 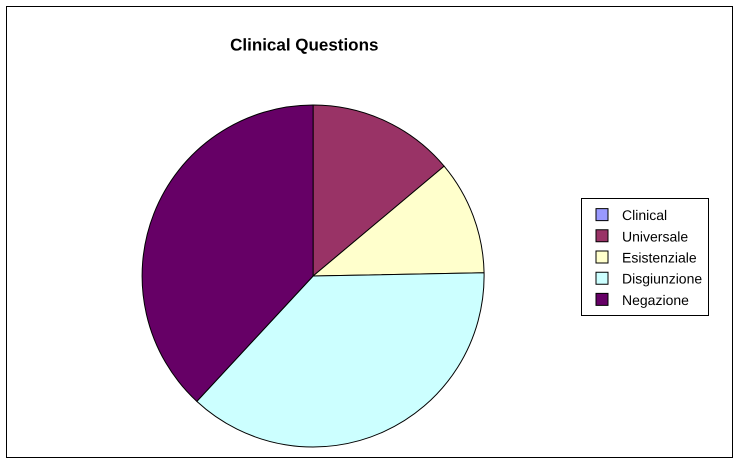 What do you see at coordinates (645, 215) in the screenshot?
I see `legend-label: Clinical` at bounding box center [645, 215].